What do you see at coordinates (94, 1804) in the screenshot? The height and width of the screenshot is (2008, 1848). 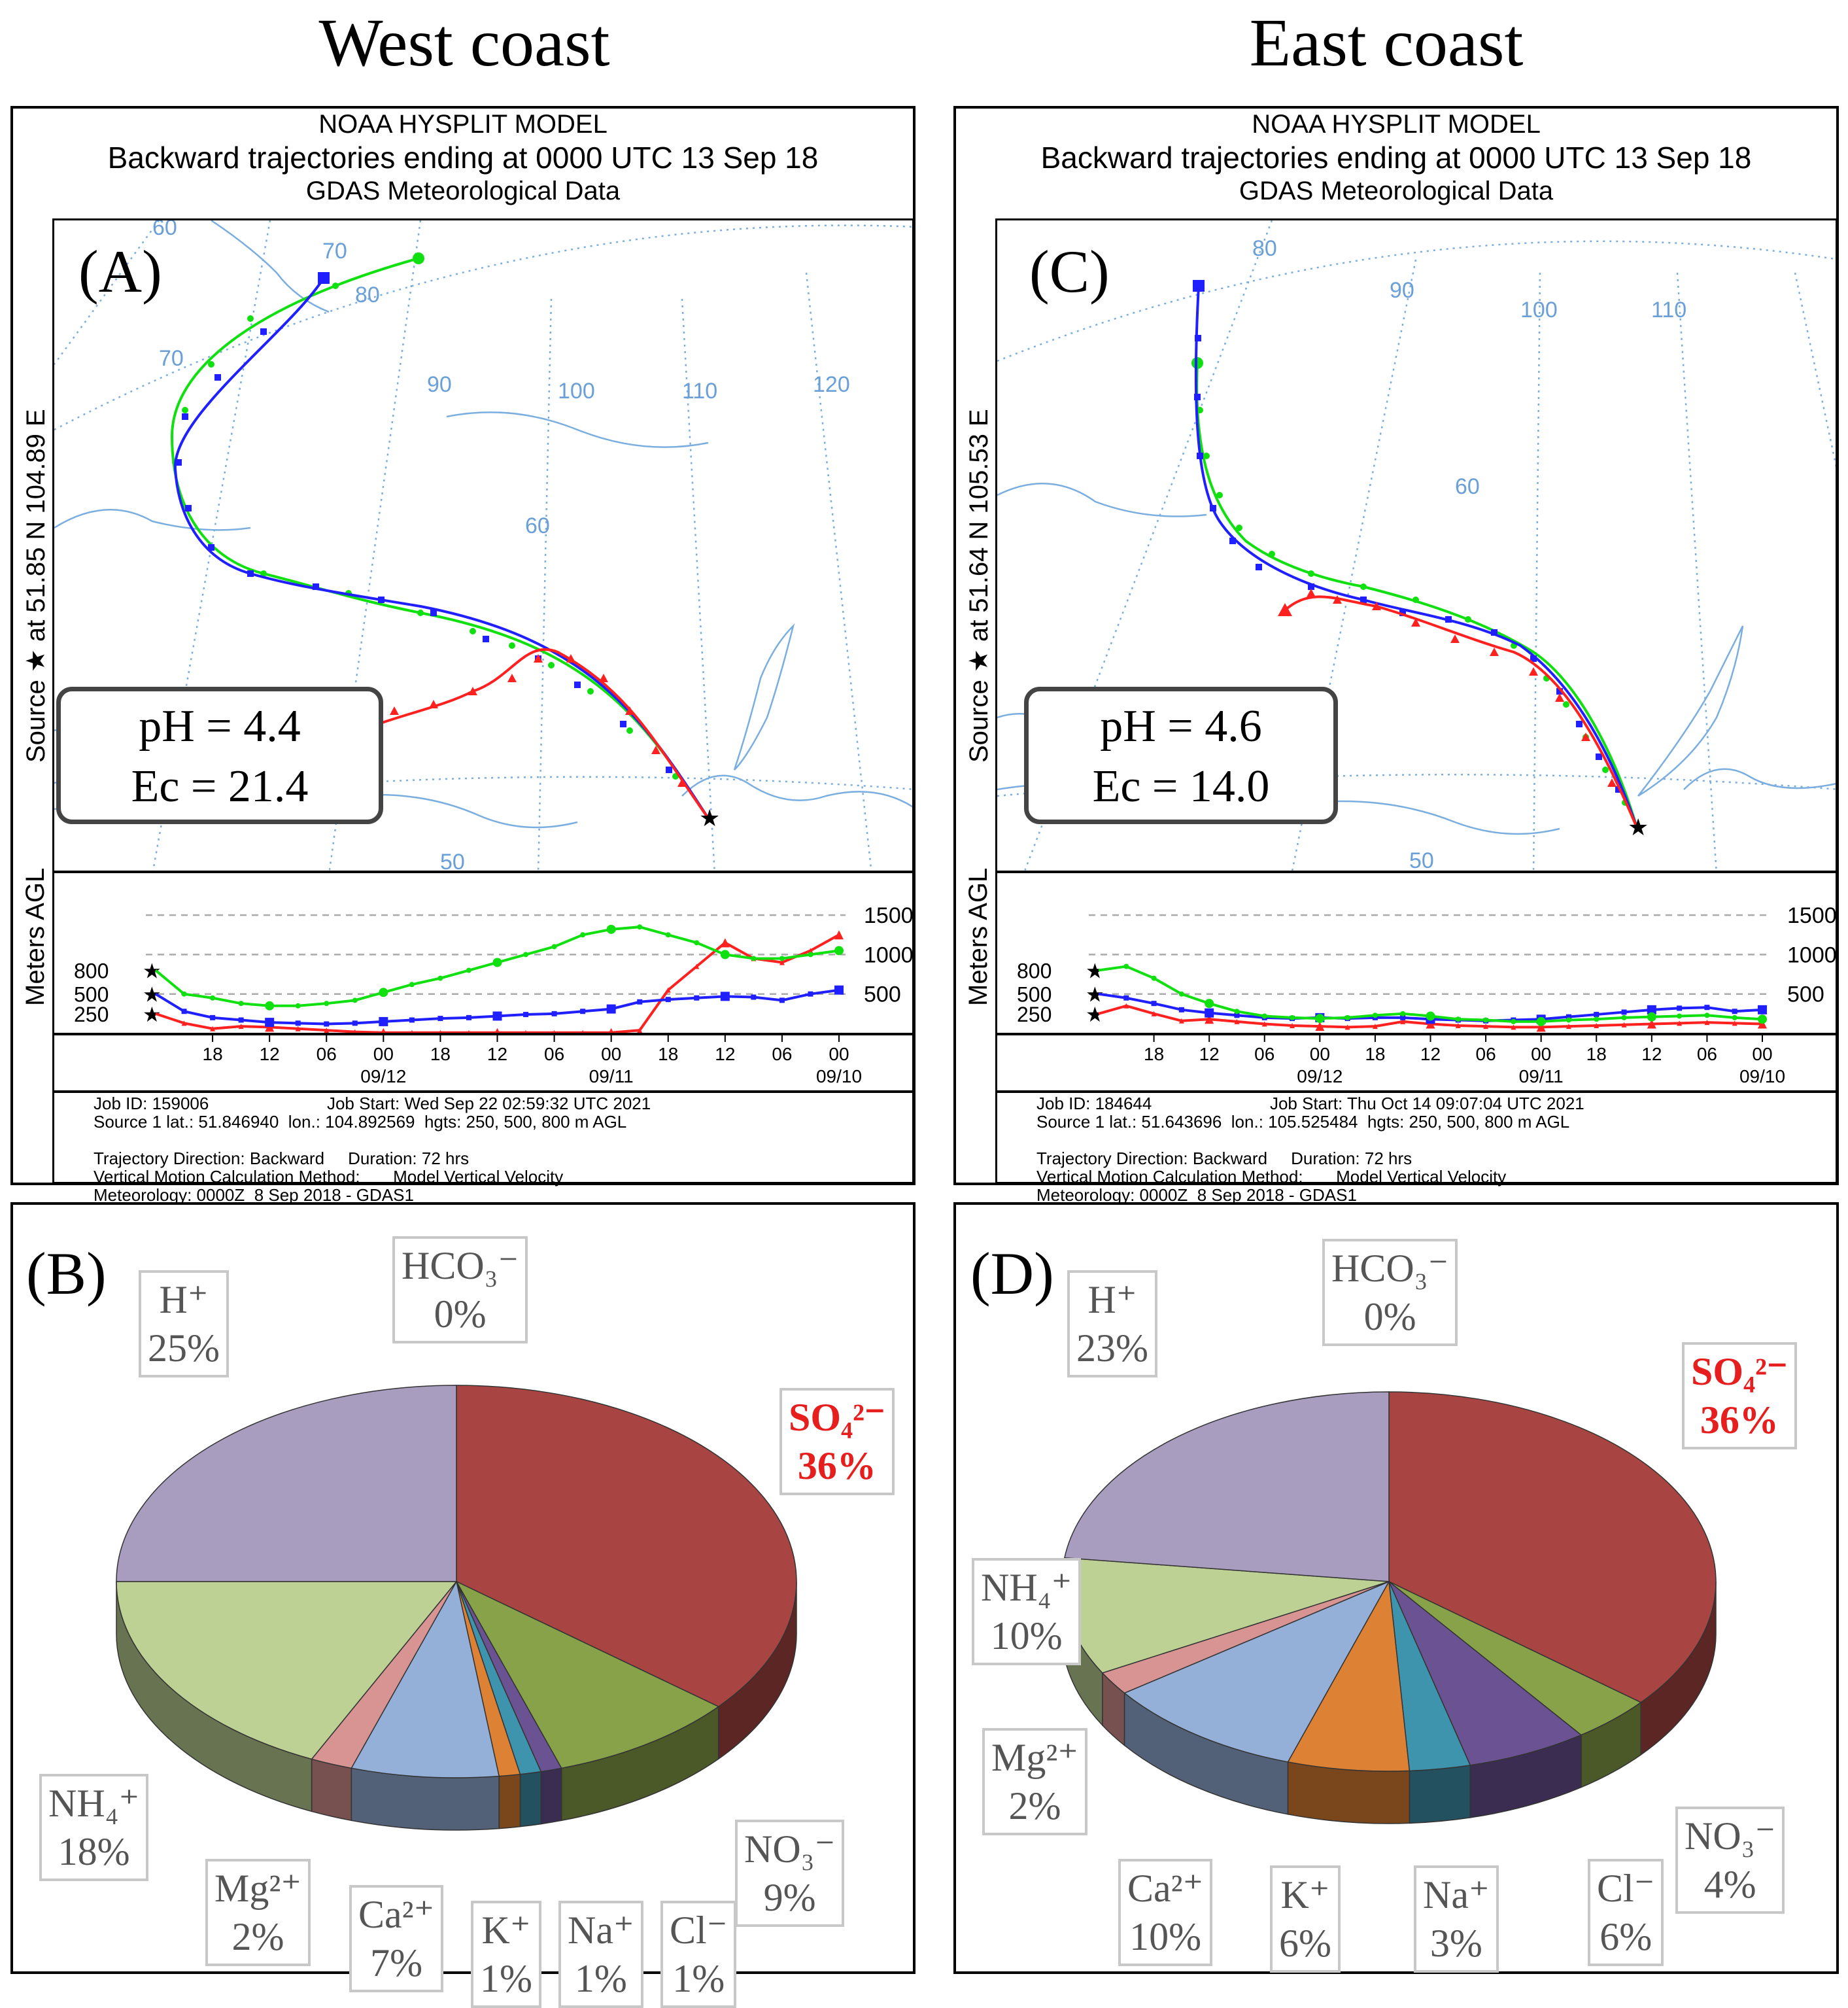 I see `ion-name: NH₄⁺` at bounding box center [94, 1804].